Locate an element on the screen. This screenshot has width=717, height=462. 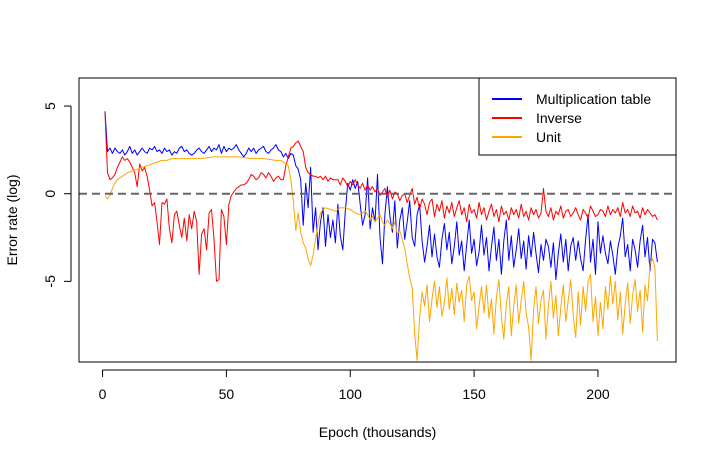
y-tick-label: -5 is located at coordinates (50, 281).